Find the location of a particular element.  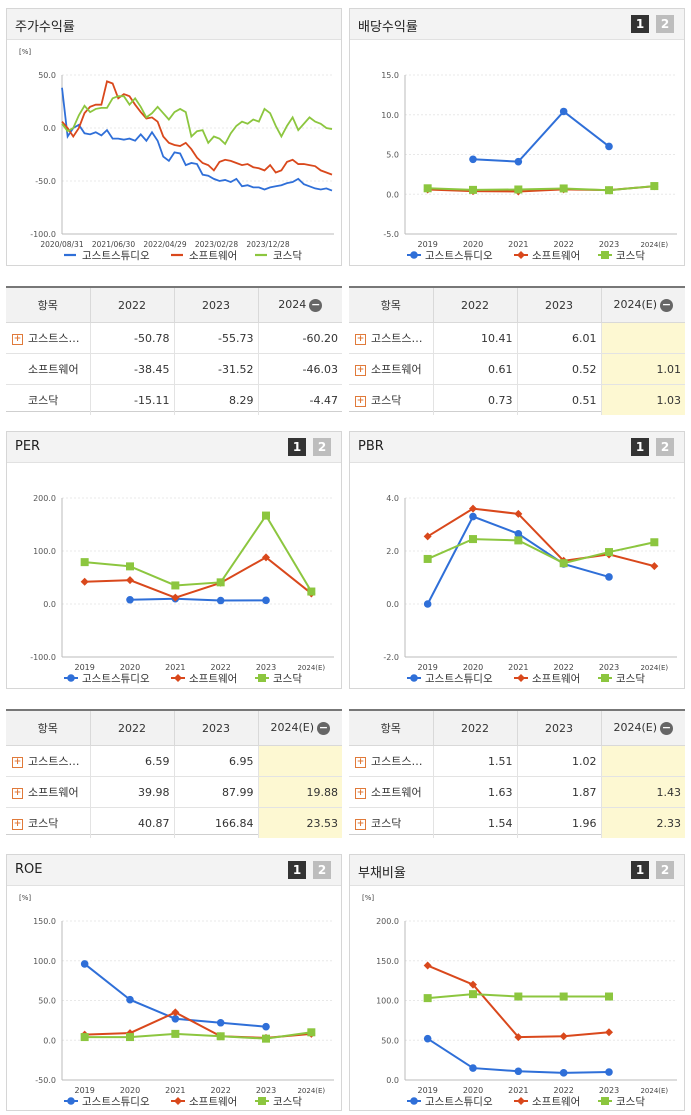

table-cell: 6.95 is located at coordinates (216, 761).